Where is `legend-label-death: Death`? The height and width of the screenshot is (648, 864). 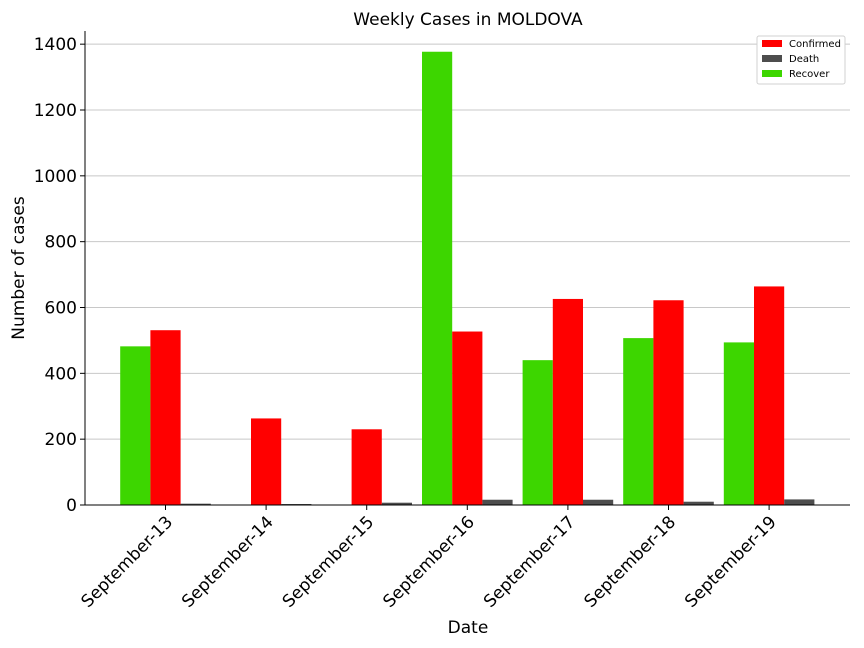 legend-label-death: Death is located at coordinates (804, 59).